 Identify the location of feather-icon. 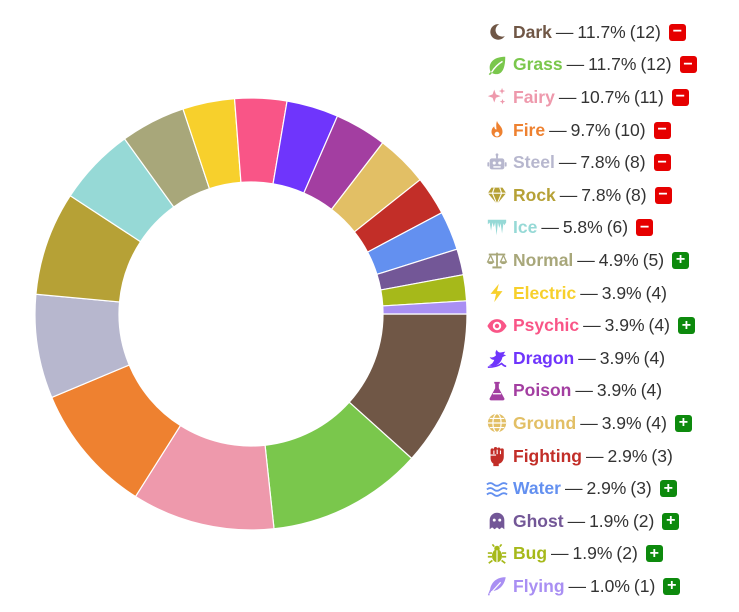
(497, 586).